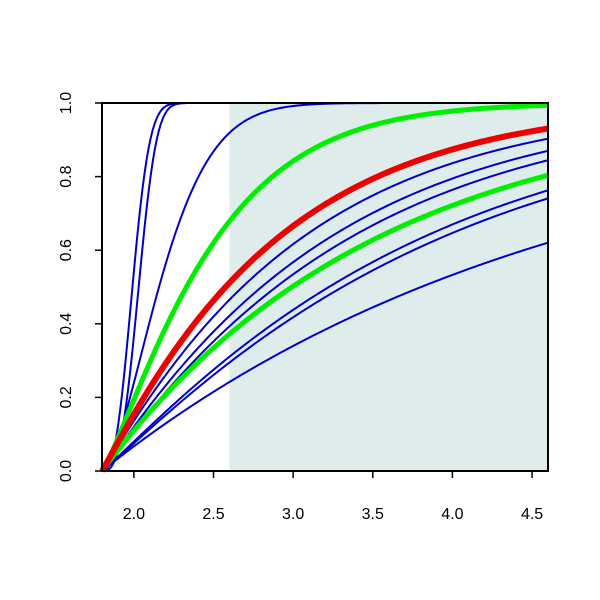 The width and height of the screenshot is (600, 600). Describe the element at coordinates (66, 324) in the screenshot. I see `y-tick-label: 0.4` at that location.